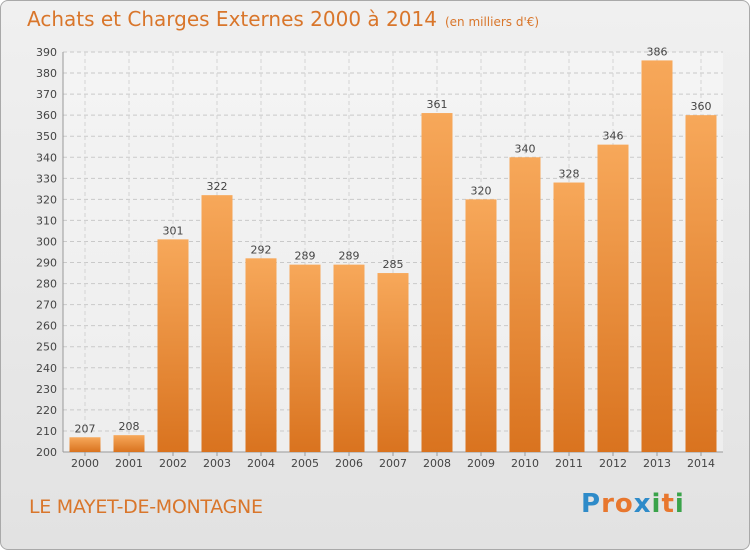  Describe the element at coordinates (393, 264) in the screenshot. I see `value-label-2007: 285` at that location.